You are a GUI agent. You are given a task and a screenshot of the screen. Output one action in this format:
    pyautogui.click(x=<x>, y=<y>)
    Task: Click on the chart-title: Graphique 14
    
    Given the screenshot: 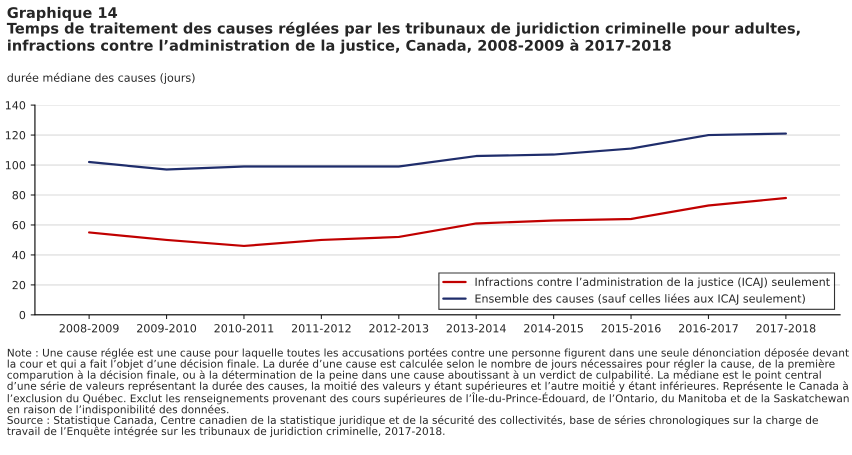 What is the action you would take?
    pyautogui.click(x=63, y=13)
    